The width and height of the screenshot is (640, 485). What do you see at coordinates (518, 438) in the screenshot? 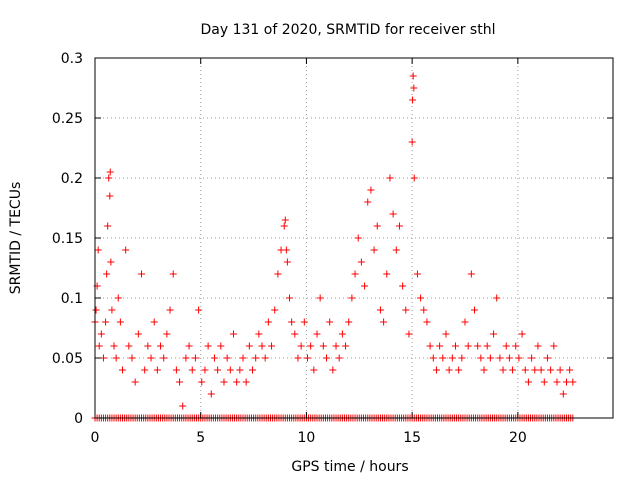
I see `x-tick-label: 20` at bounding box center [518, 438].